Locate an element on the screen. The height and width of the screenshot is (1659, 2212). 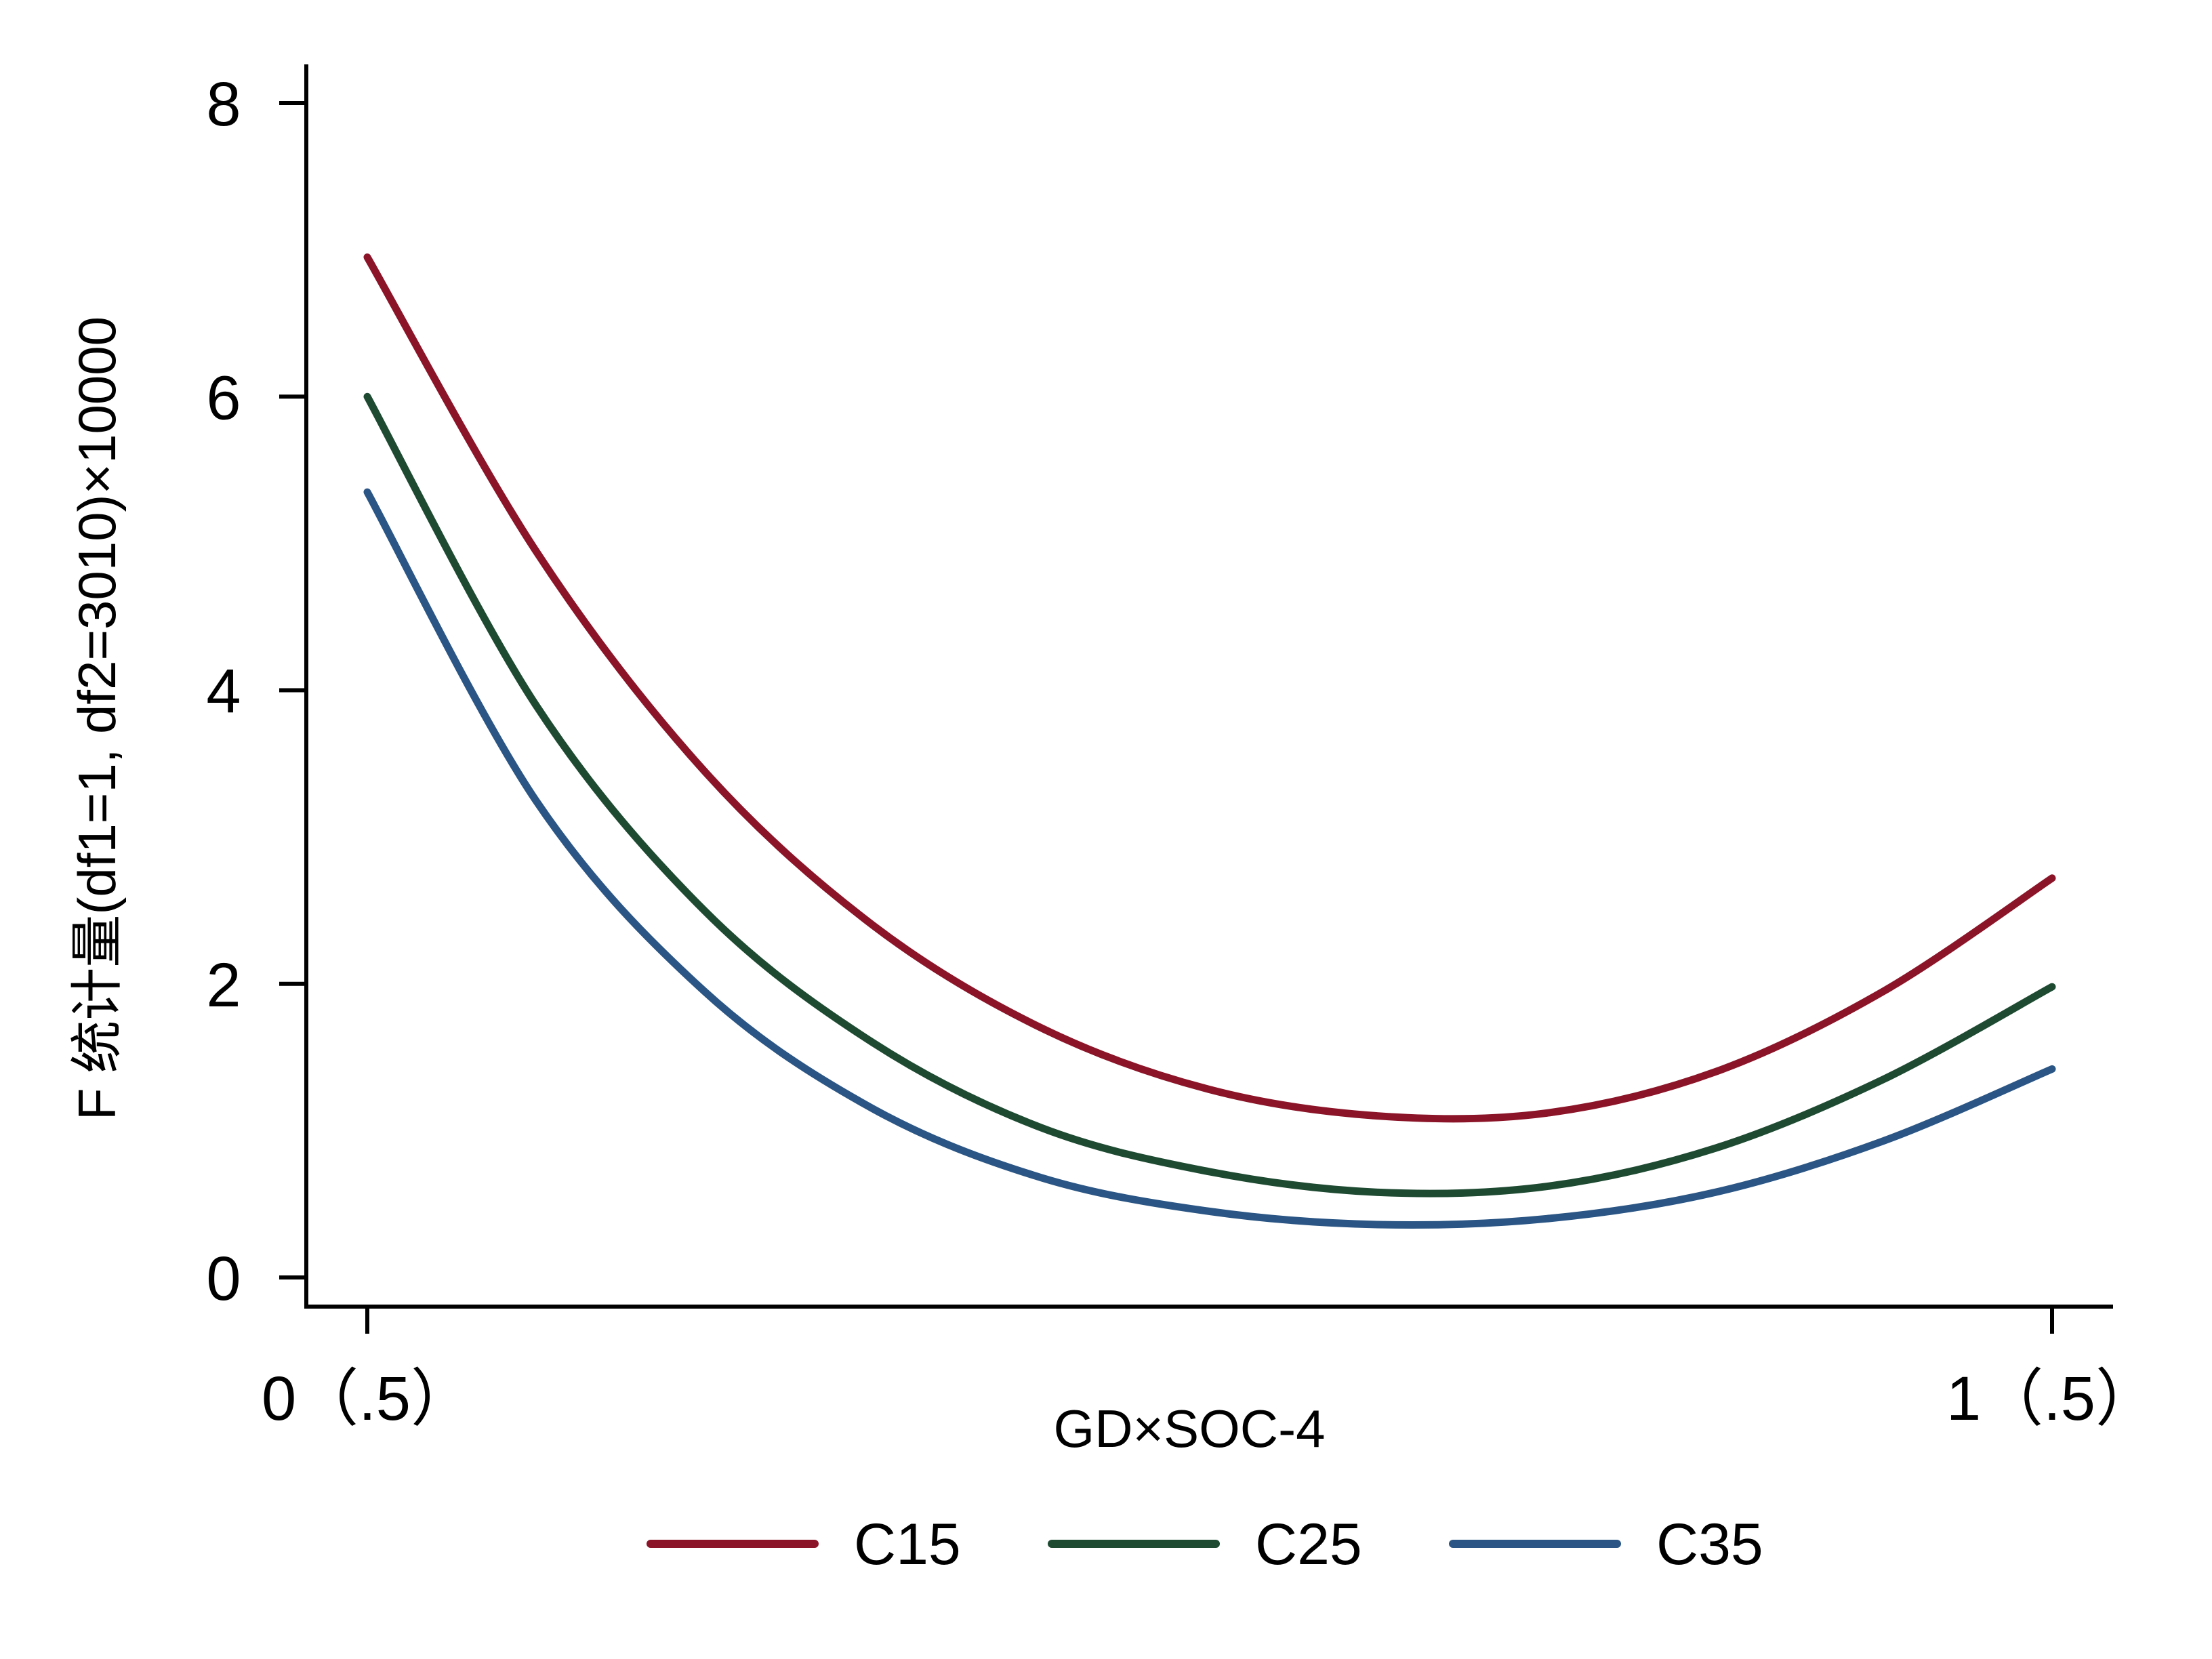
x-axis-title: GD×SOC-4 is located at coordinates (1190, 1428).